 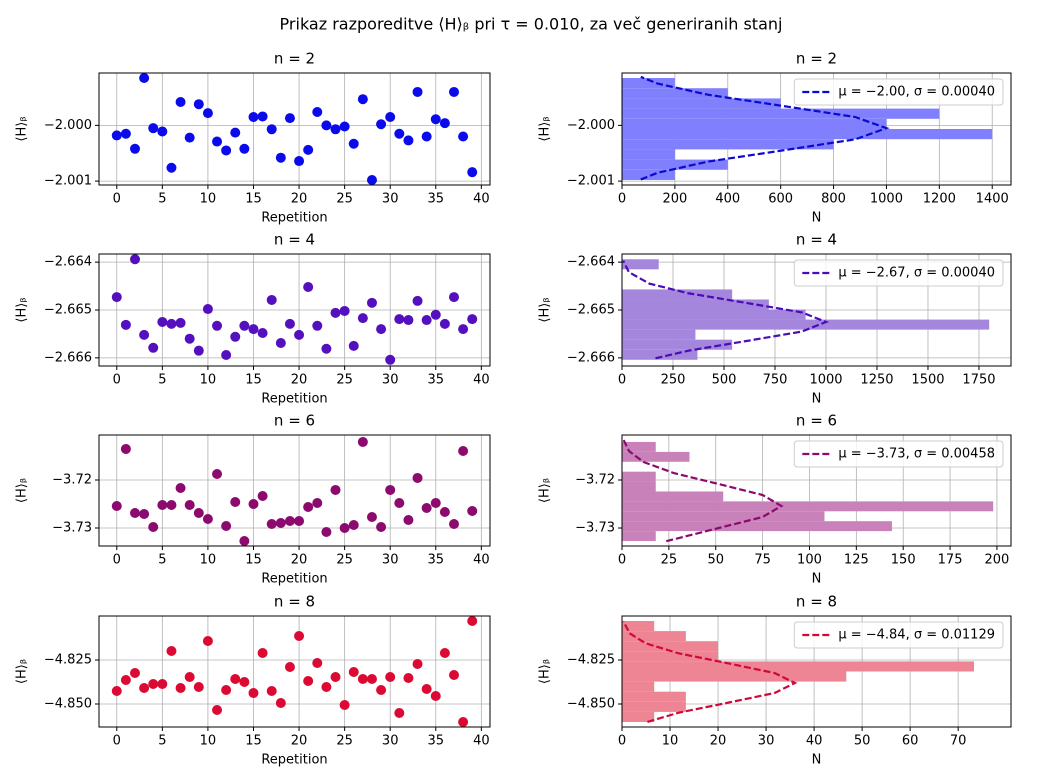 I want to click on x-tick-label: 1750, so click(x=978, y=380).